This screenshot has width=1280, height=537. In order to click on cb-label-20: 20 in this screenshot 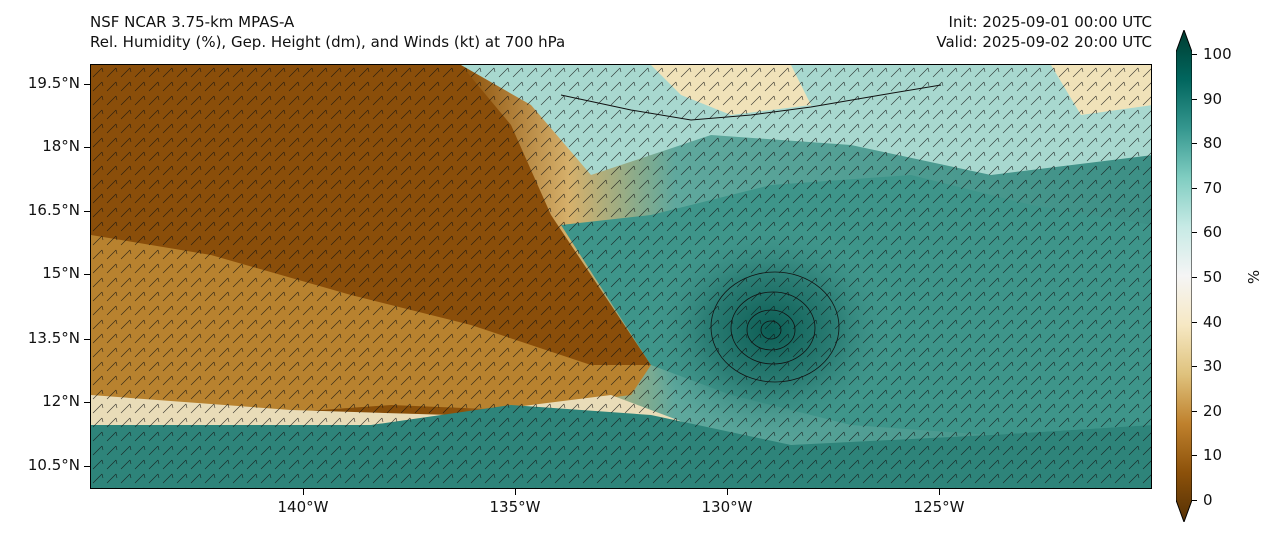, I will do `click(1213, 411)`.